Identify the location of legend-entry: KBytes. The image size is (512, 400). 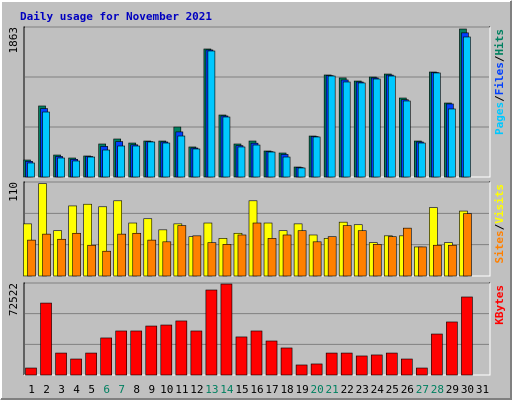
(499, 305).